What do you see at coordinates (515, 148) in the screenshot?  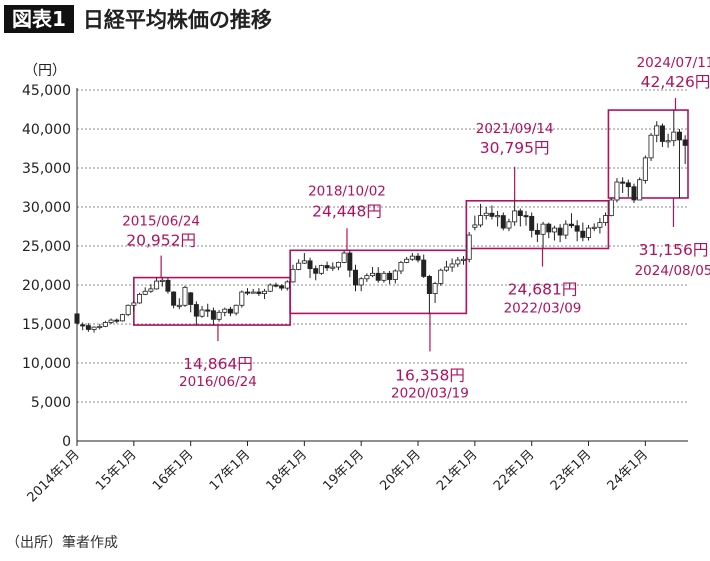 I see `annotation-value: 30,795円` at bounding box center [515, 148].